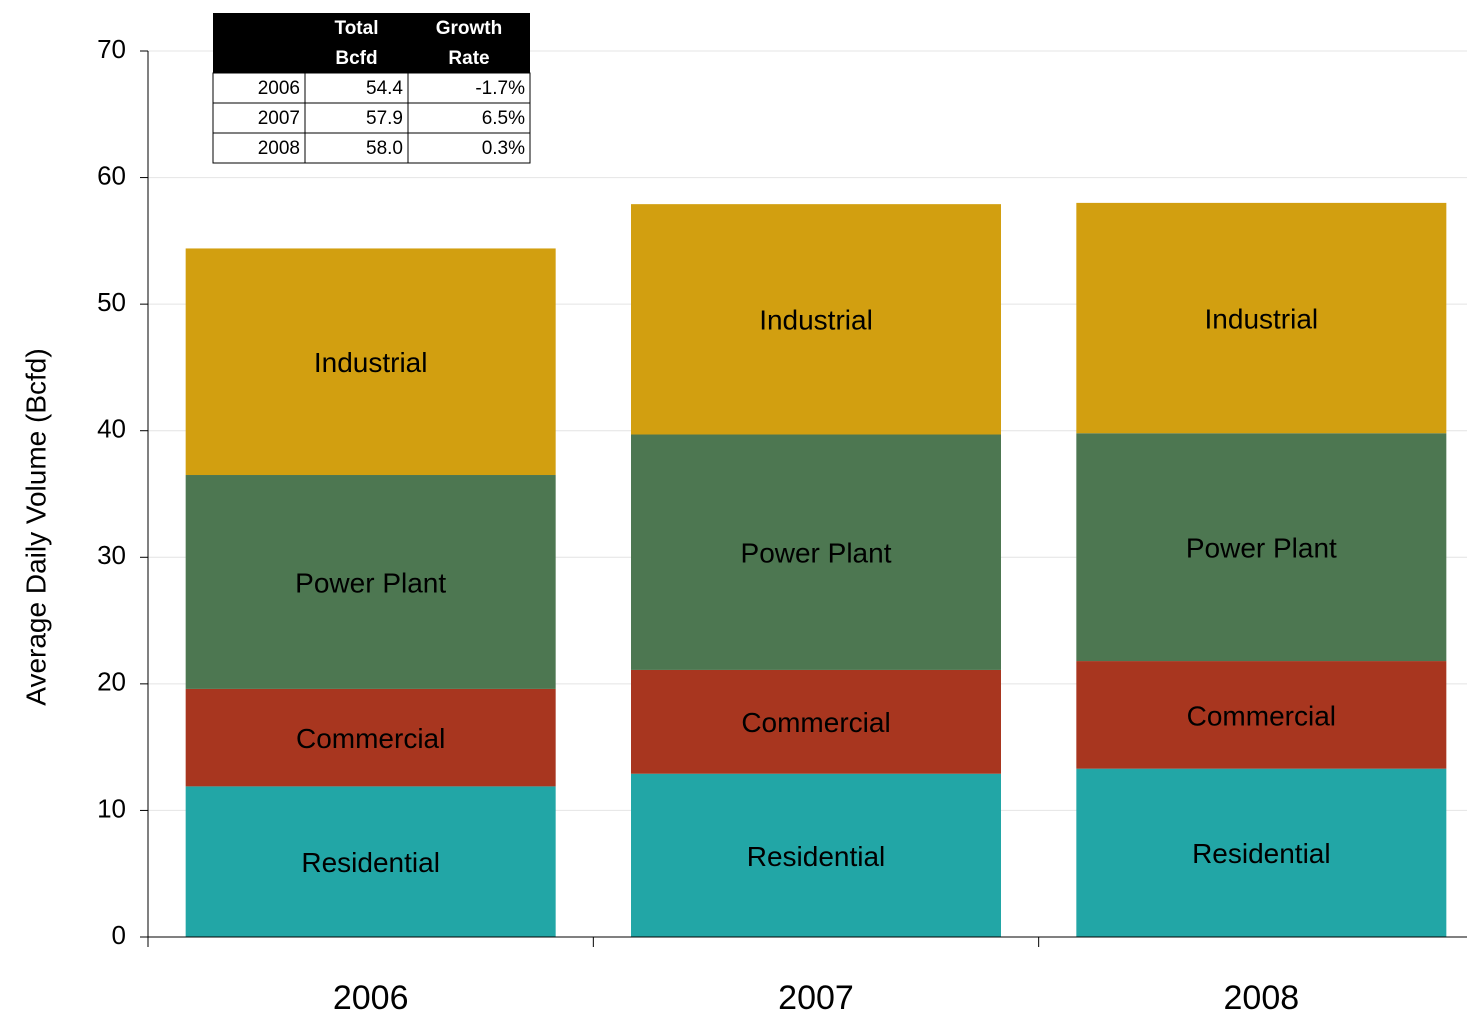 This screenshot has width=1467, height=1018. I want to click on table-header: Total, so click(357, 28).